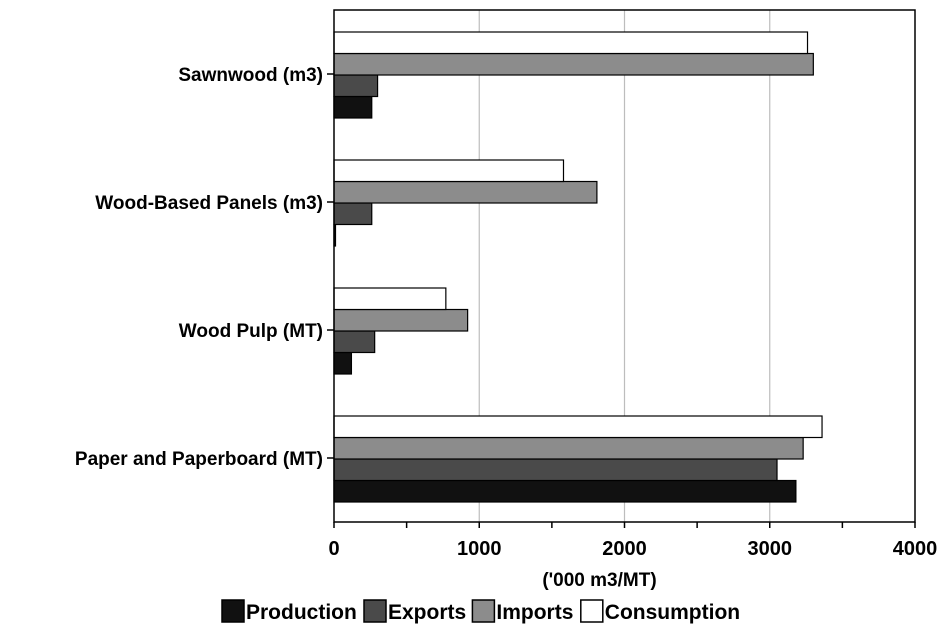  Describe the element at coordinates (592, 611) in the screenshot. I see `legend-swatch-consumption` at that location.